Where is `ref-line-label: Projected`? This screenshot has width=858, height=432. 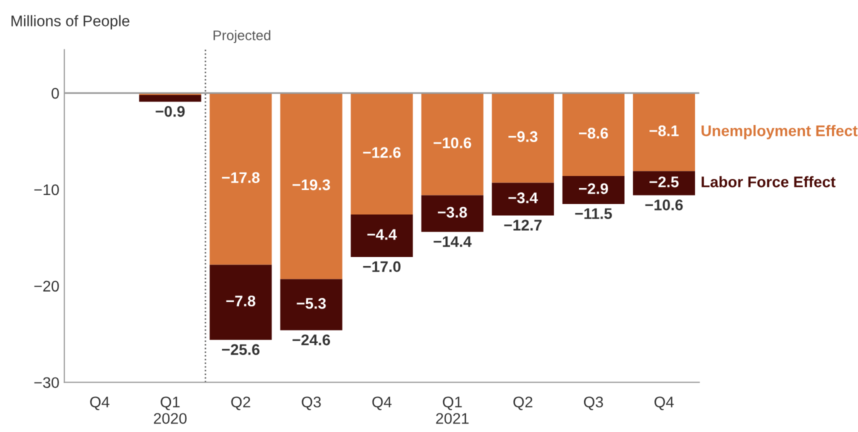 ref-line-label: Projected is located at coordinates (242, 37).